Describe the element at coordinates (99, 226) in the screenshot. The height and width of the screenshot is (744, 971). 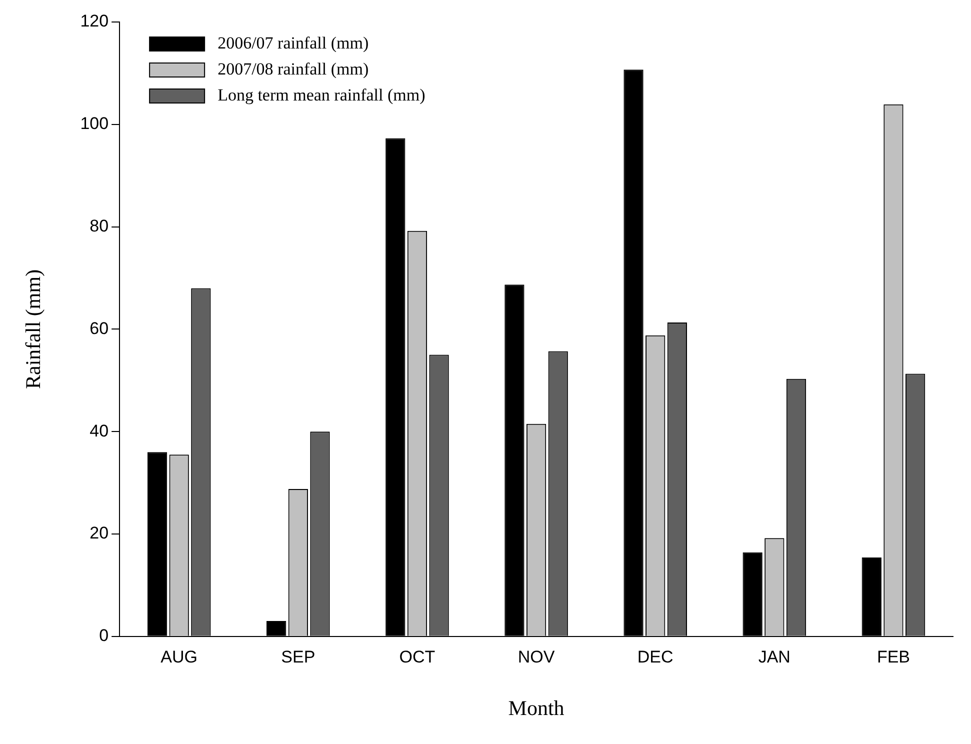
I see `y-tick-label: 80` at that location.